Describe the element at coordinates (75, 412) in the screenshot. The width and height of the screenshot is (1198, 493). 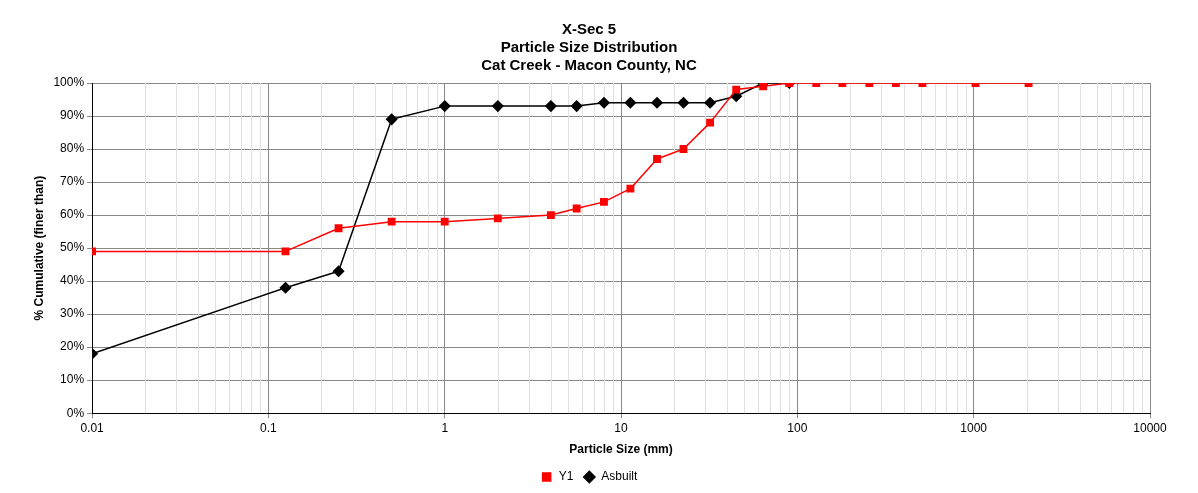
I see `y-tick-label: 0%` at that location.